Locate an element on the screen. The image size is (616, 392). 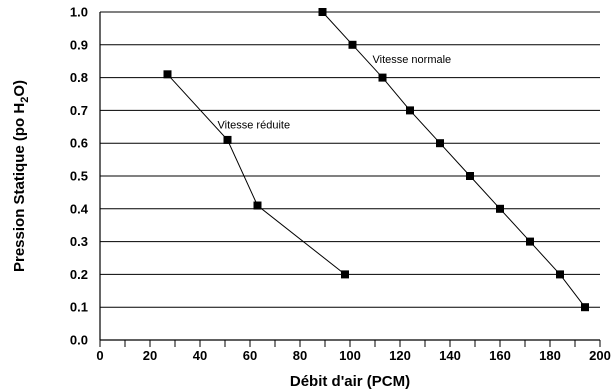
y-tick-label-10: 1.0 is located at coordinates (79, 12).